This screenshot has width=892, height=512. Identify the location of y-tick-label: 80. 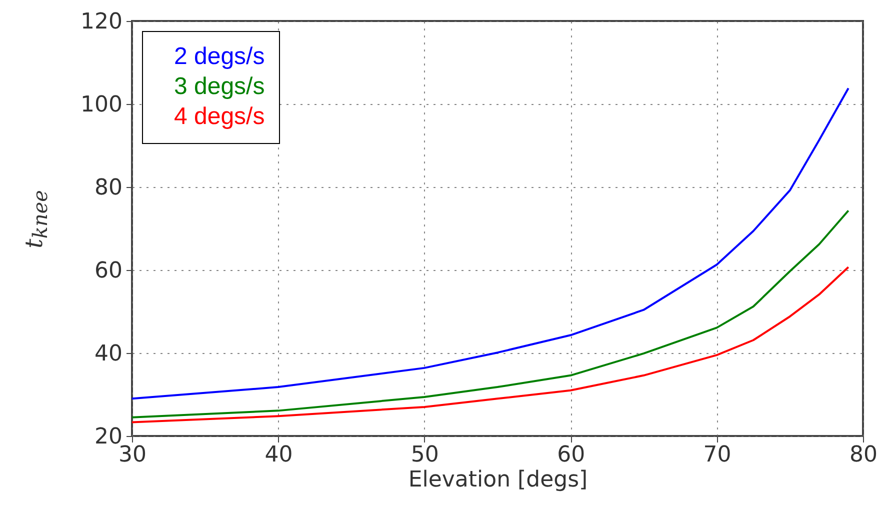
(108, 188).